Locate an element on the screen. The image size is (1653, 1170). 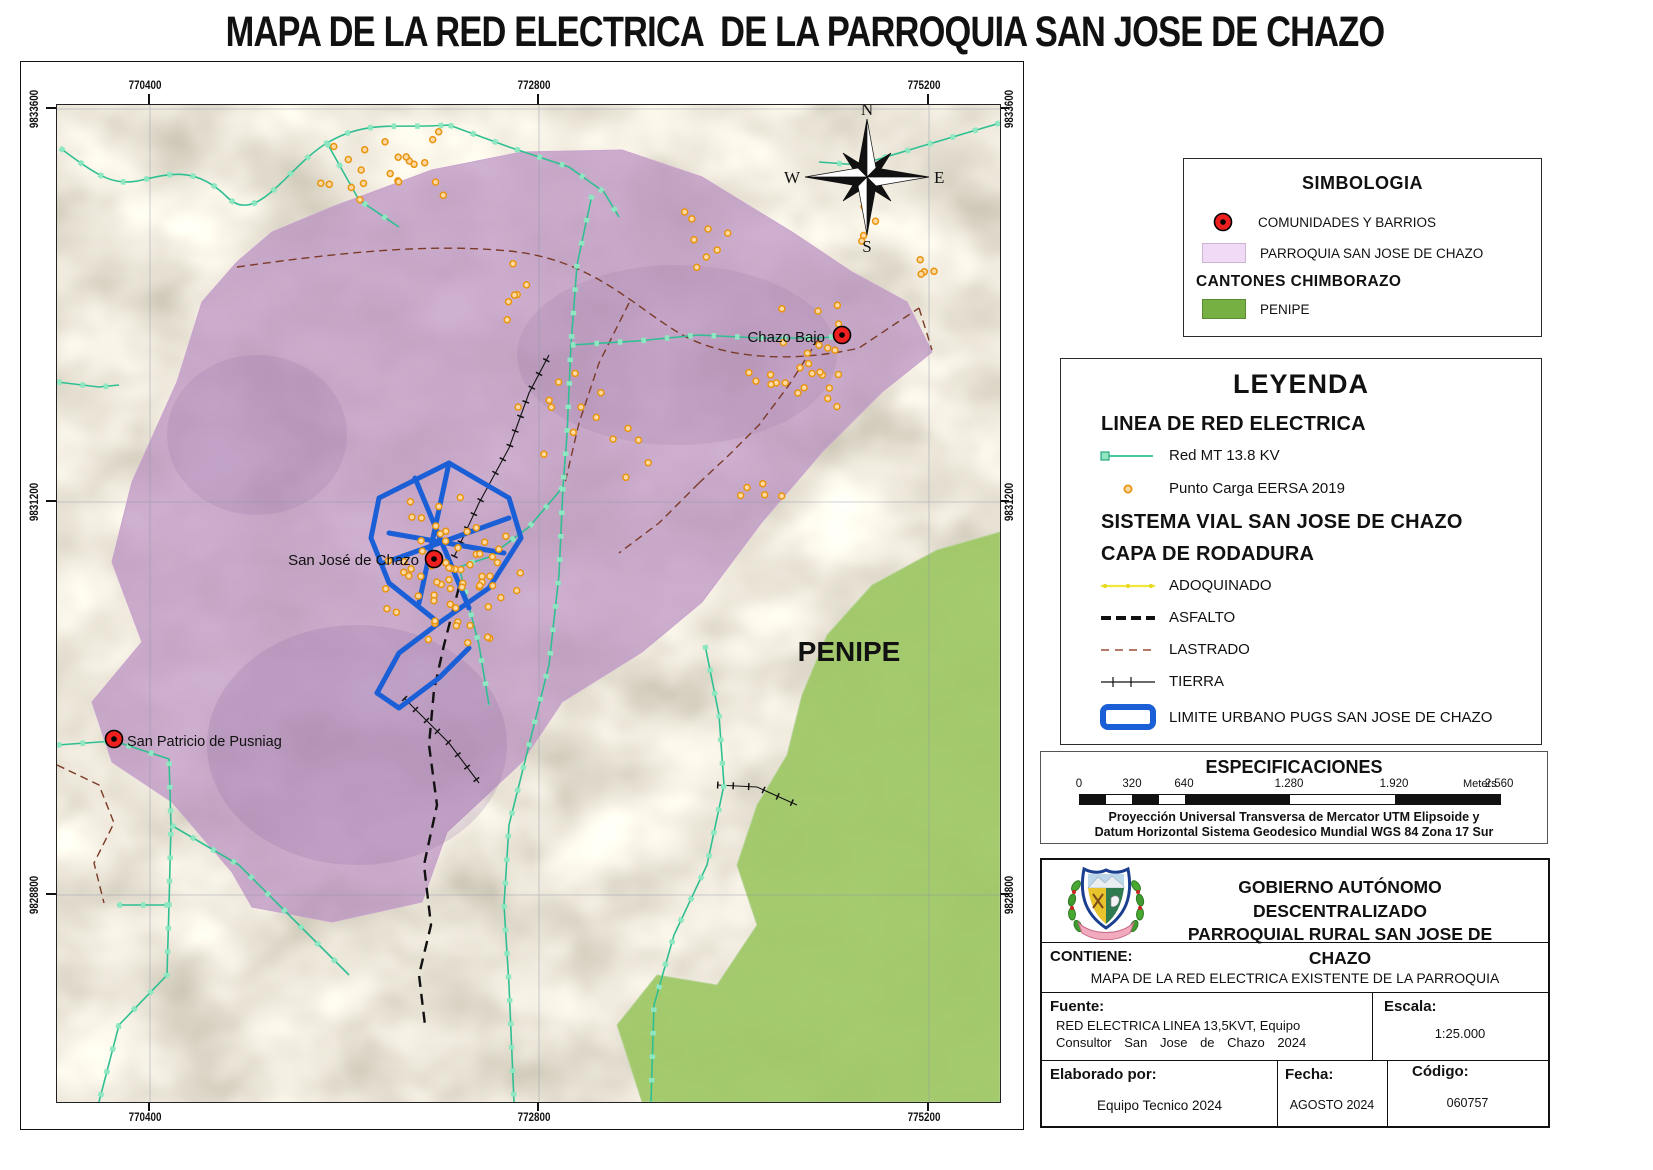
parish-coat-of-arms is located at coordinates (1106, 903).